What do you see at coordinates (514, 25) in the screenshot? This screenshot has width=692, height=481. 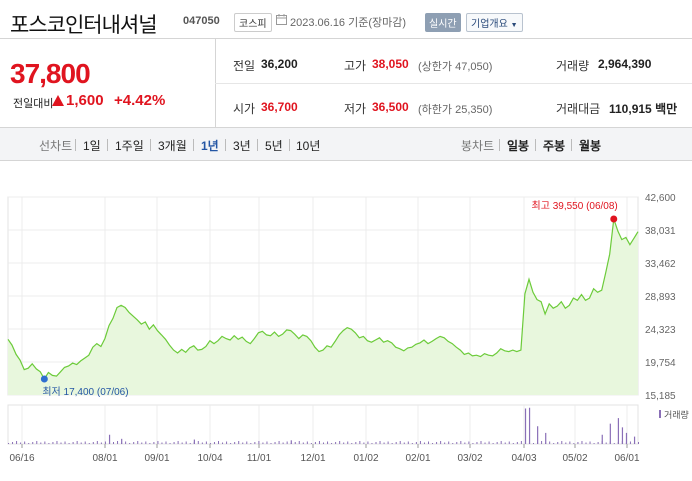 I see `chevron-down-icon: ▼` at bounding box center [514, 25].